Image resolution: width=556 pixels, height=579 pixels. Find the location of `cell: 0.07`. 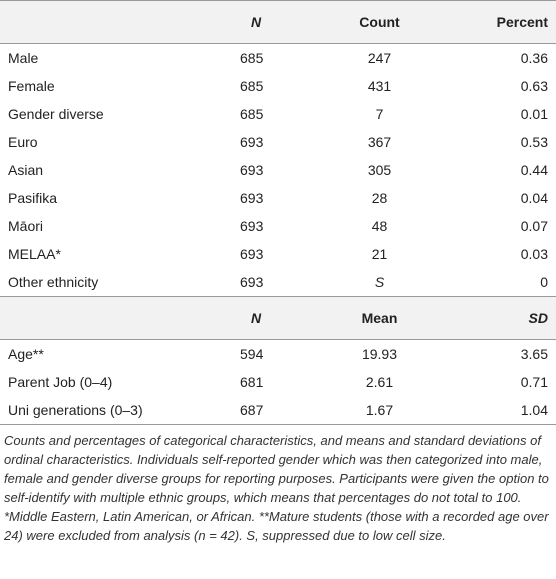

cell: 0.07 is located at coordinates (534, 226).